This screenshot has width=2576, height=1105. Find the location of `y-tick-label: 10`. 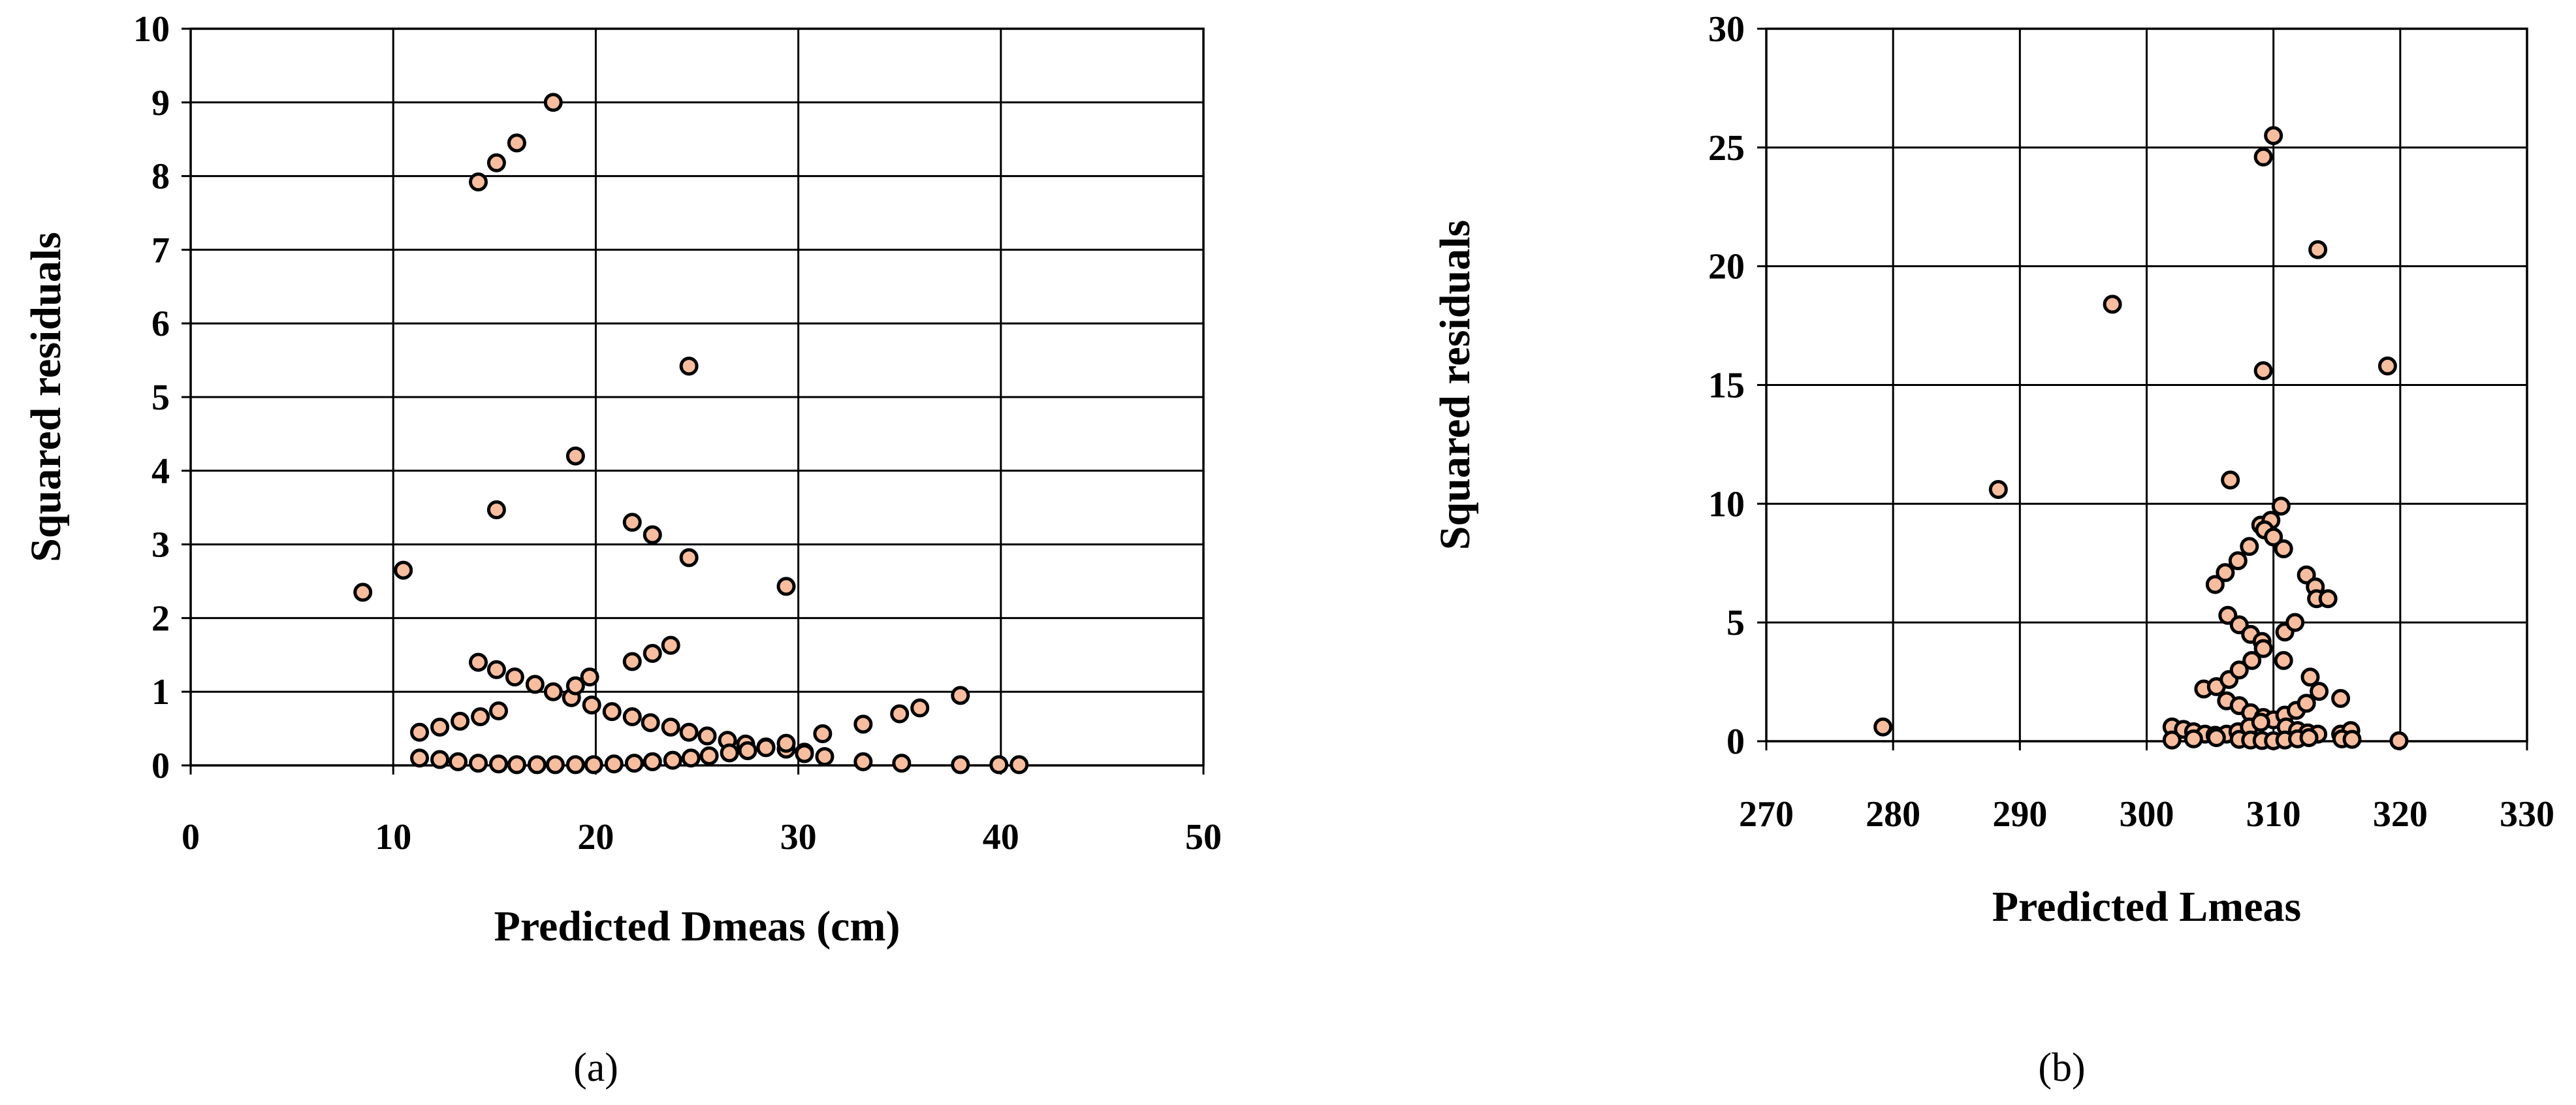

y-tick-label: 10 is located at coordinates (1727, 504).